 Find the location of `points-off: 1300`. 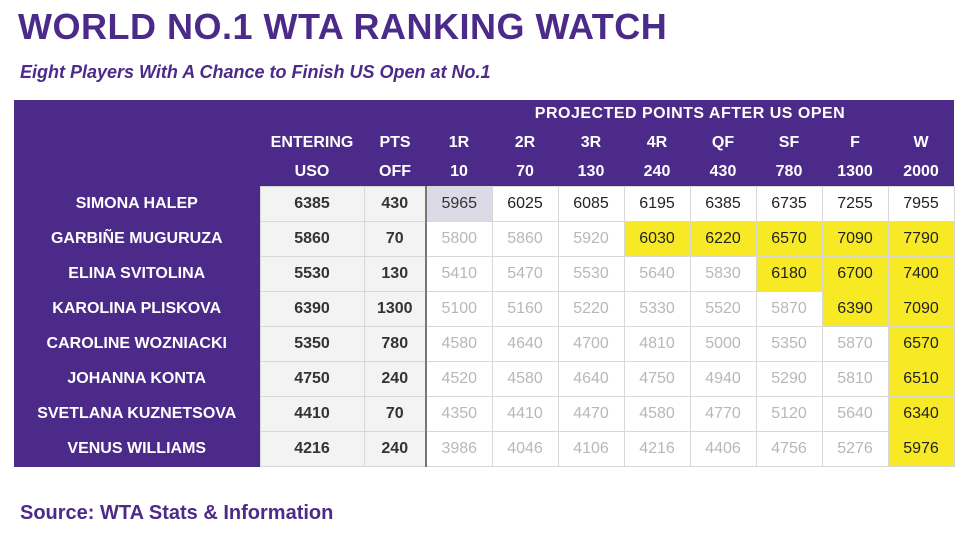

points-off: 1300 is located at coordinates (395, 309).